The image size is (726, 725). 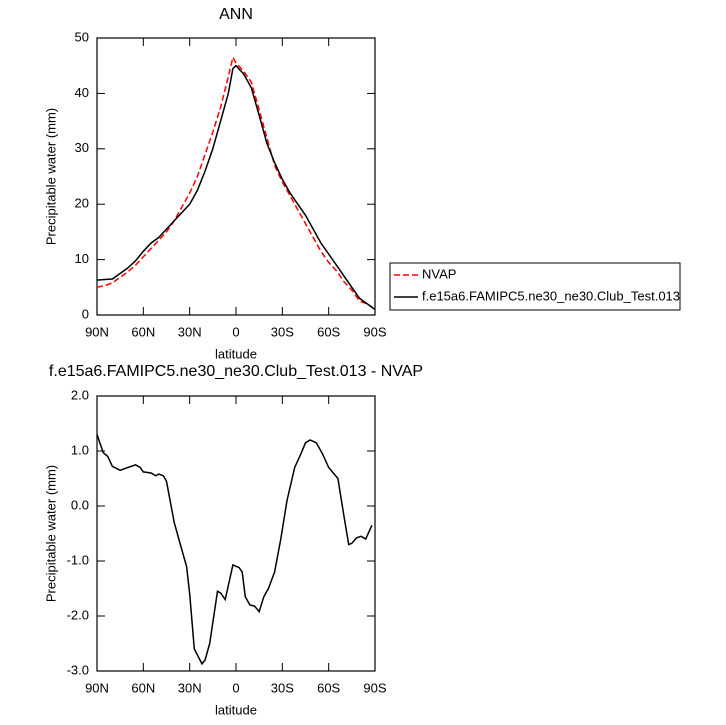 I want to click on legend-box, so click(x=535, y=286).